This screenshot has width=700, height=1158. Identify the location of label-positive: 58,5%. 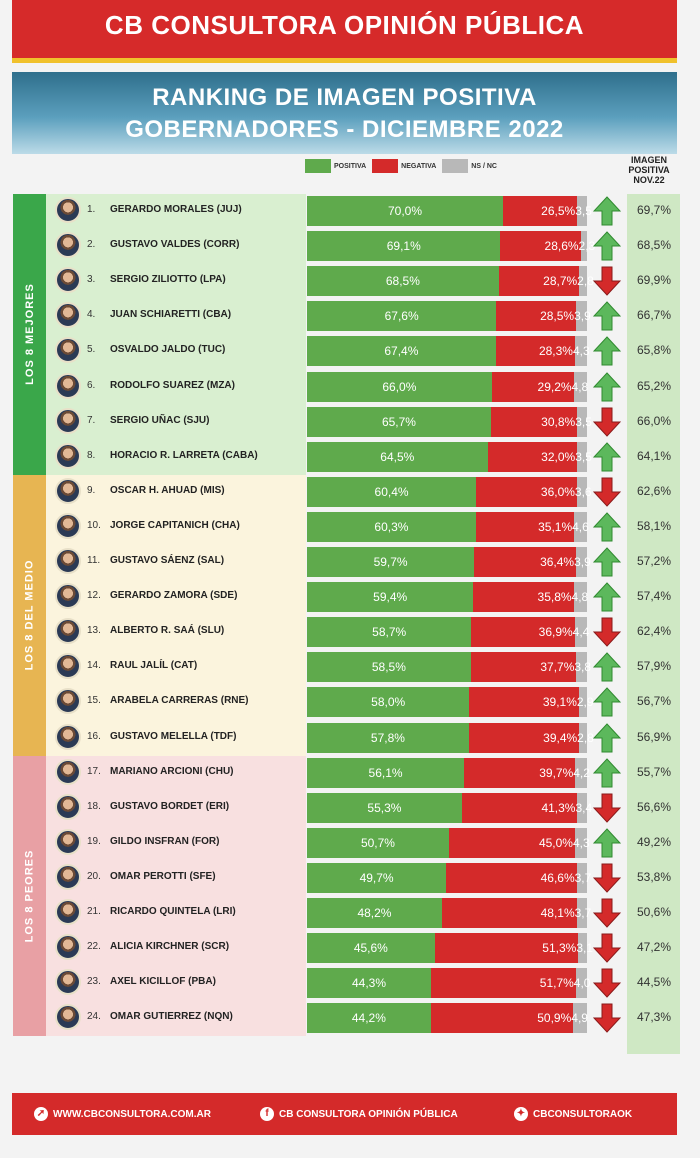
(388, 667).